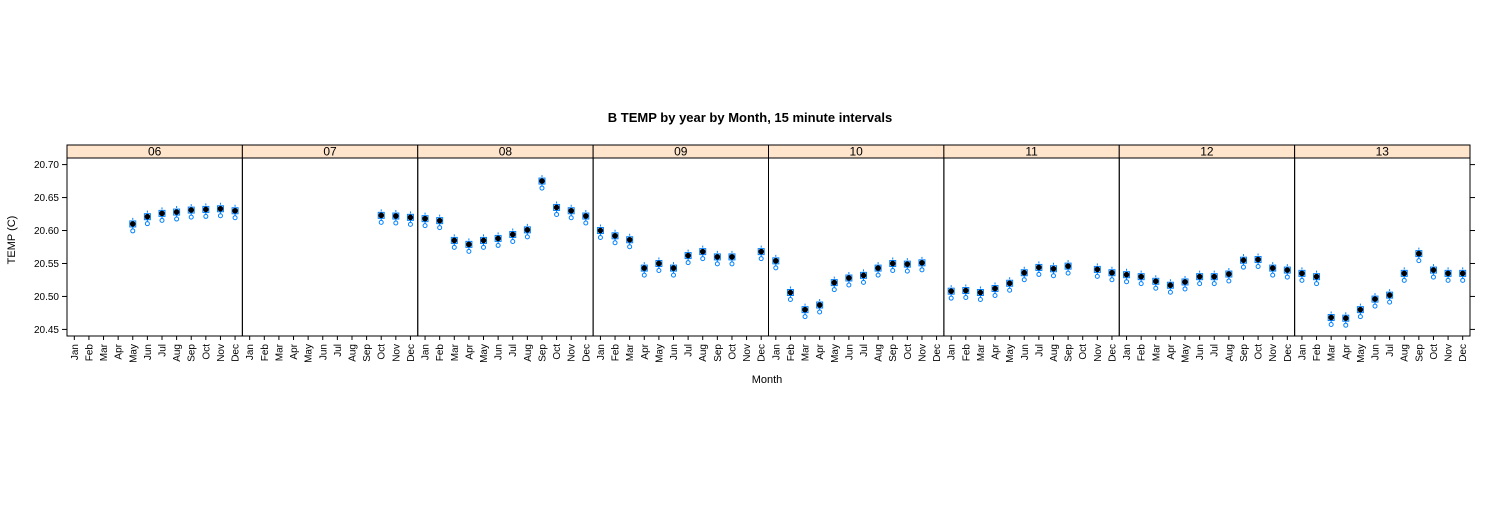 This screenshot has width=1500, height=505. I want to click on x-tick-label: Jul, so click(689, 350).